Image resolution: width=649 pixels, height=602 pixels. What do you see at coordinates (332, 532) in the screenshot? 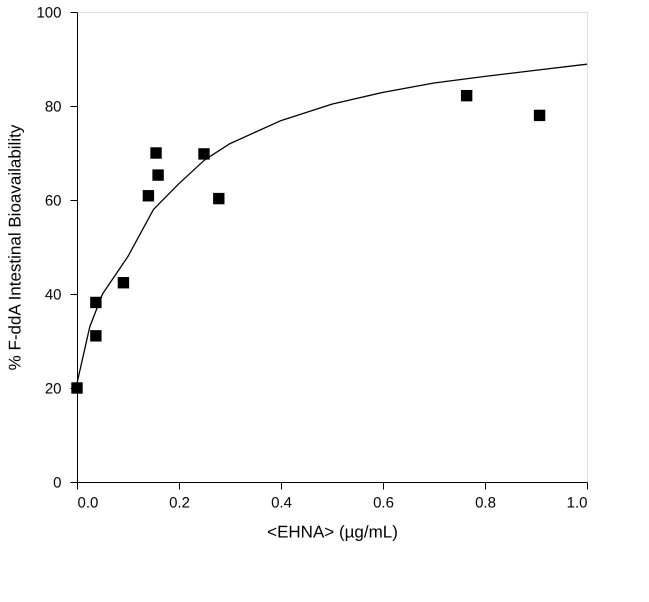
I see `x-axis-title: <EHNA> (µg/mL)` at bounding box center [332, 532].